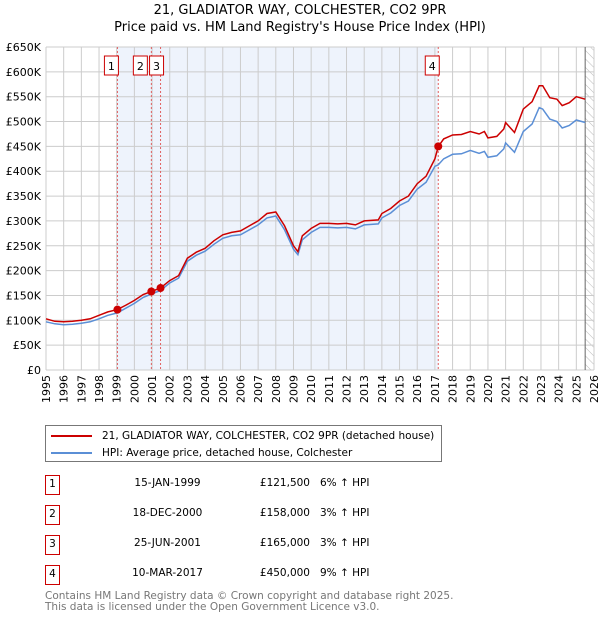 This screenshot has width=600, height=620. Describe the element at coordinates (205, 389) in the screenshot. I see `x-tick-label: 2004` at that location.